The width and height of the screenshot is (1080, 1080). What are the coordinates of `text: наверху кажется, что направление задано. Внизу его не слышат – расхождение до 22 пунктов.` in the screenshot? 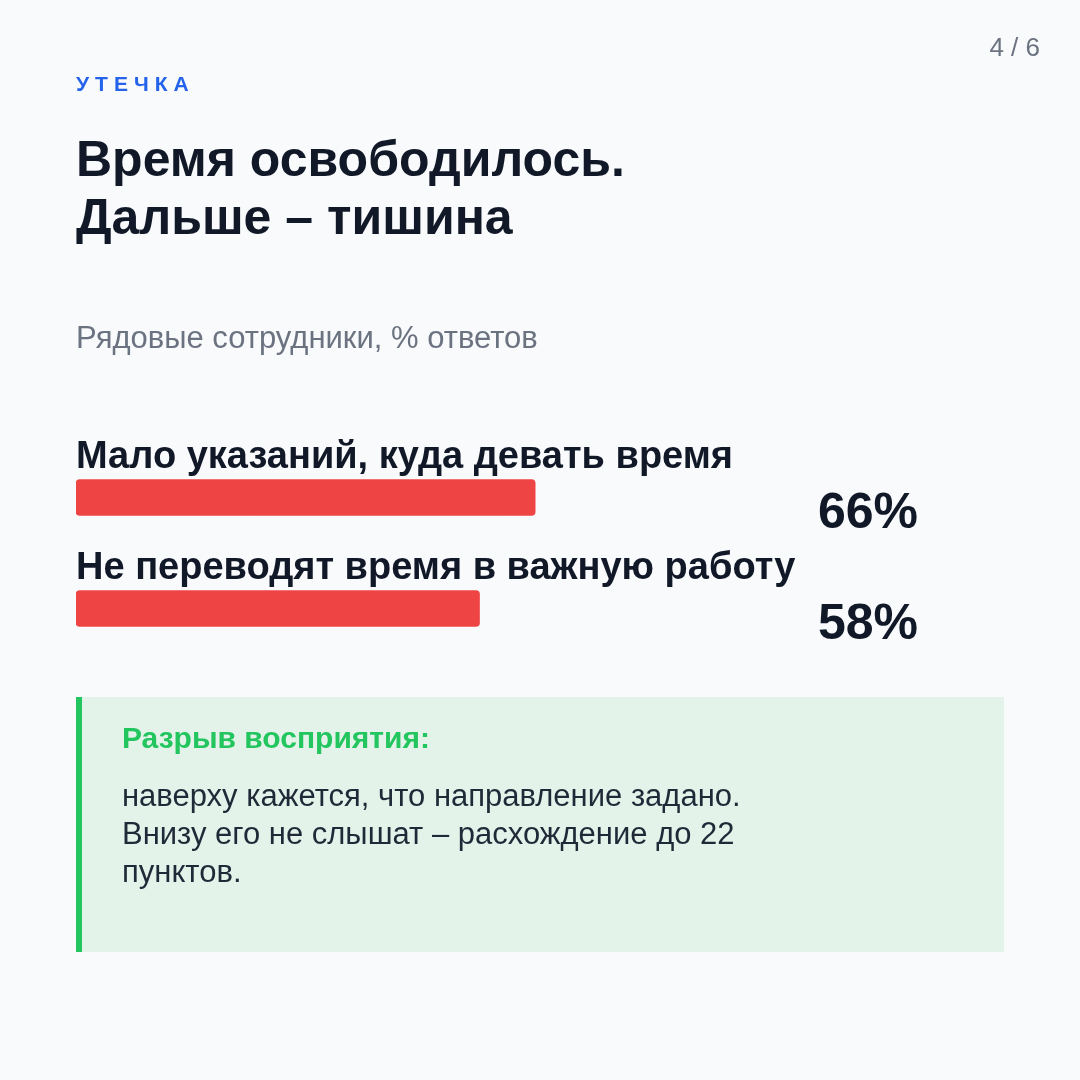 It's located at (432, 834).